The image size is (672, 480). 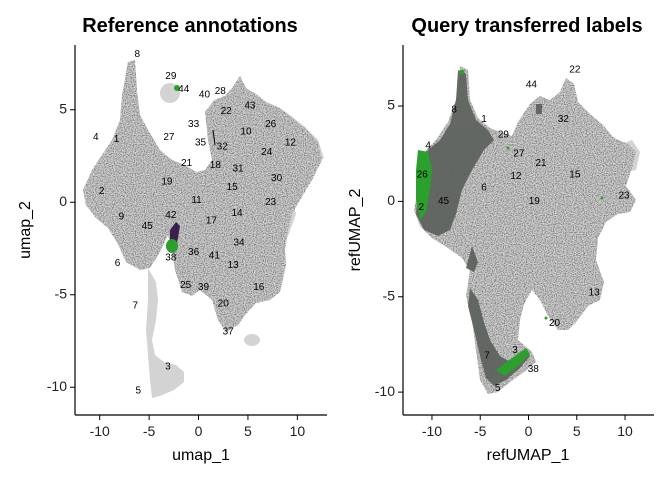 I want to click on cluster-label: 39, so click(x=204, y=287).